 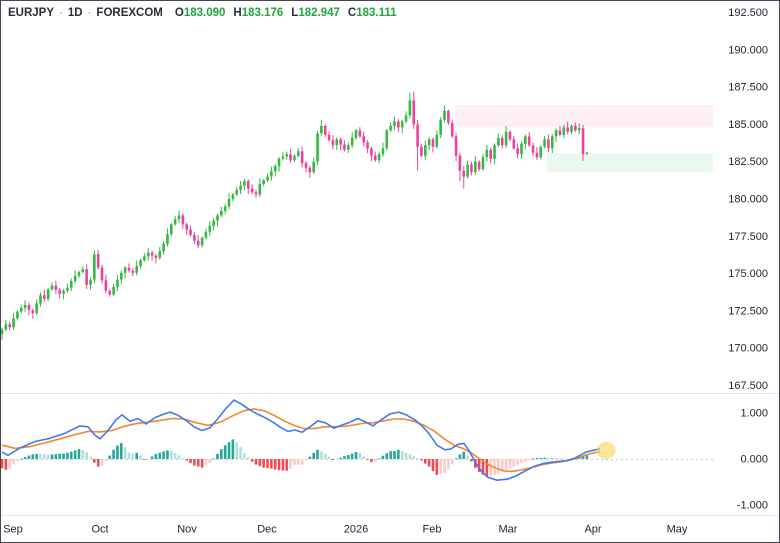 I want to click on indicator-axis: 1.000 0.000 -1.000, so click(x=752, y=460).